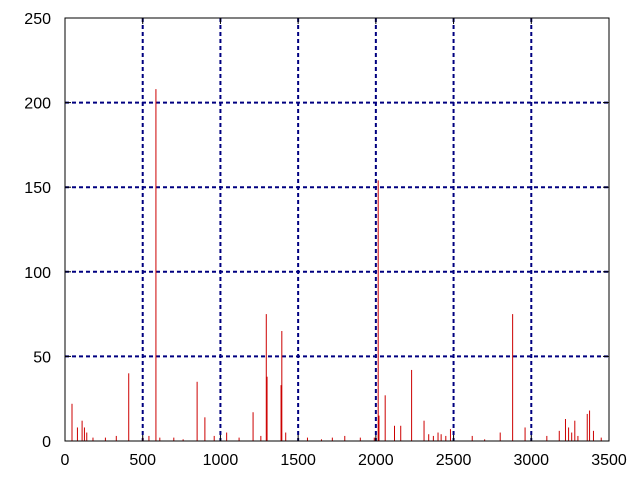  Describe the element at coordinates (344, 460) in the screenshot. I see `x-axis-tick-labels: 0 500 1000 1500 2000 2500 3000 3500` at that location.